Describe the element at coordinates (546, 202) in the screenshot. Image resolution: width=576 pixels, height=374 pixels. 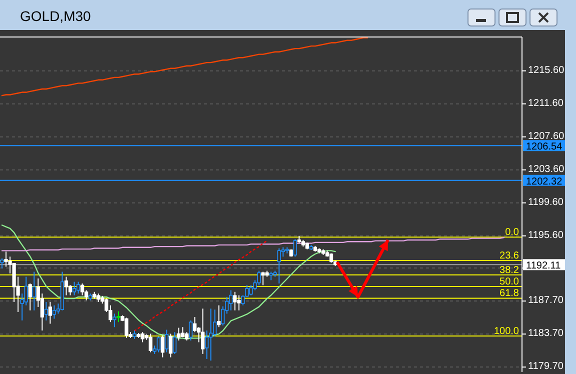
I see `y-tick-label: 1199.60` at that location.